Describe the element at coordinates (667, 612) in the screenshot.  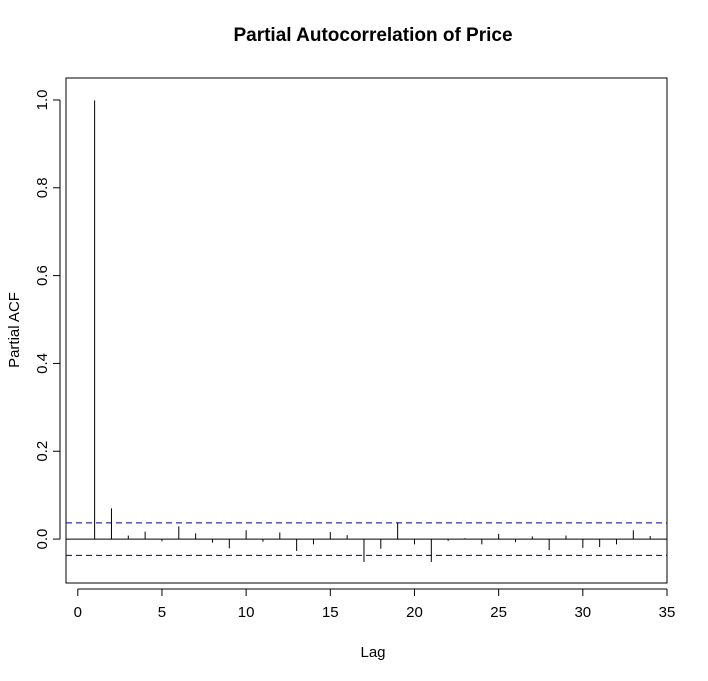
I see `x-tick-label: 35` at that location.